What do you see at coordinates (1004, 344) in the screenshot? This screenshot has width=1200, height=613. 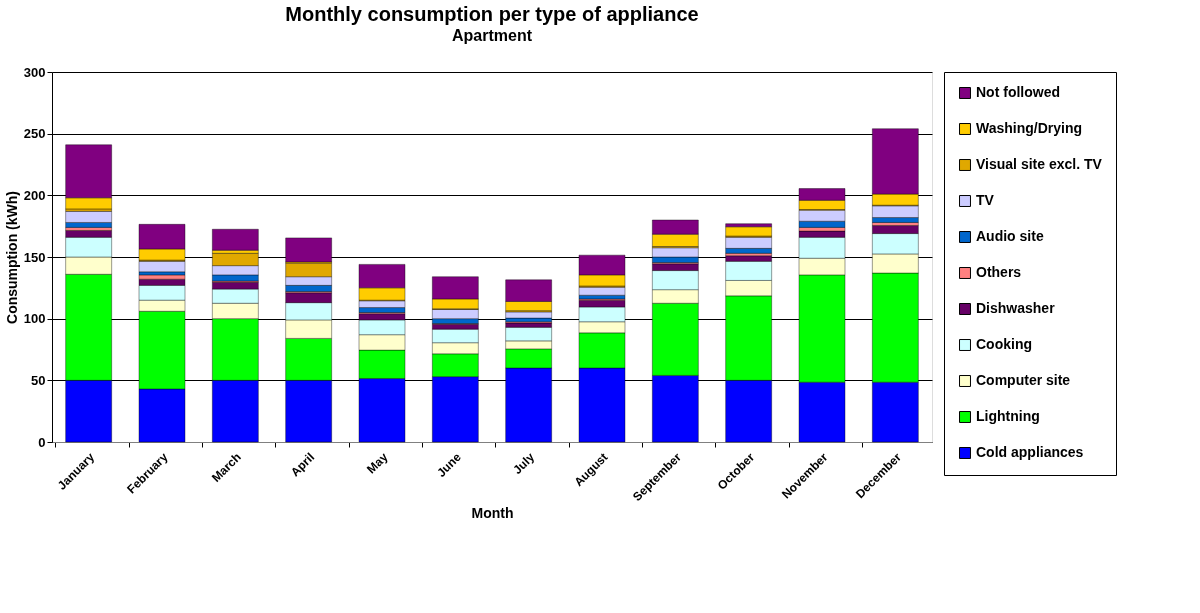 I see `legend-label: Cooking` at bounding box center [1004, 344].